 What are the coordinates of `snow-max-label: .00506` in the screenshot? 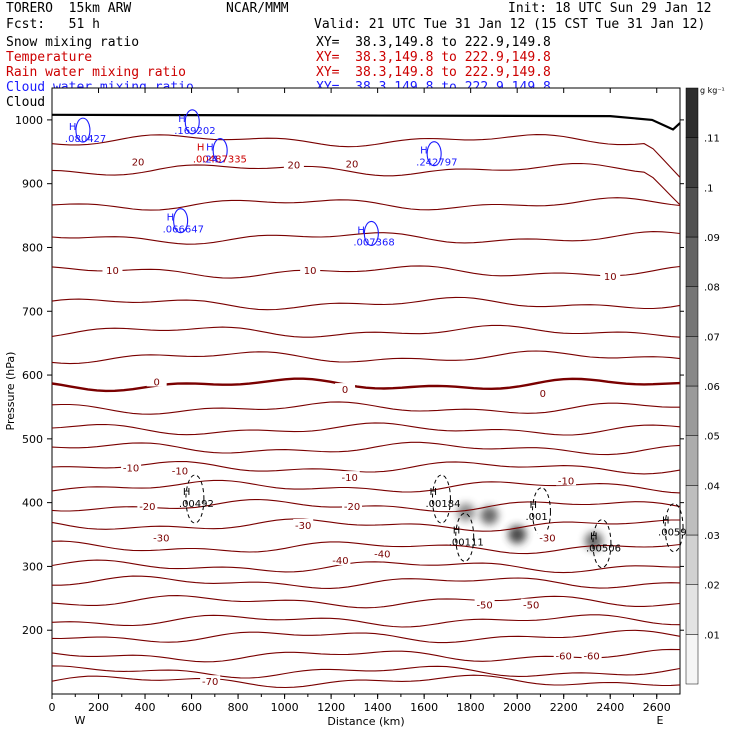 It's located at (603, 549).